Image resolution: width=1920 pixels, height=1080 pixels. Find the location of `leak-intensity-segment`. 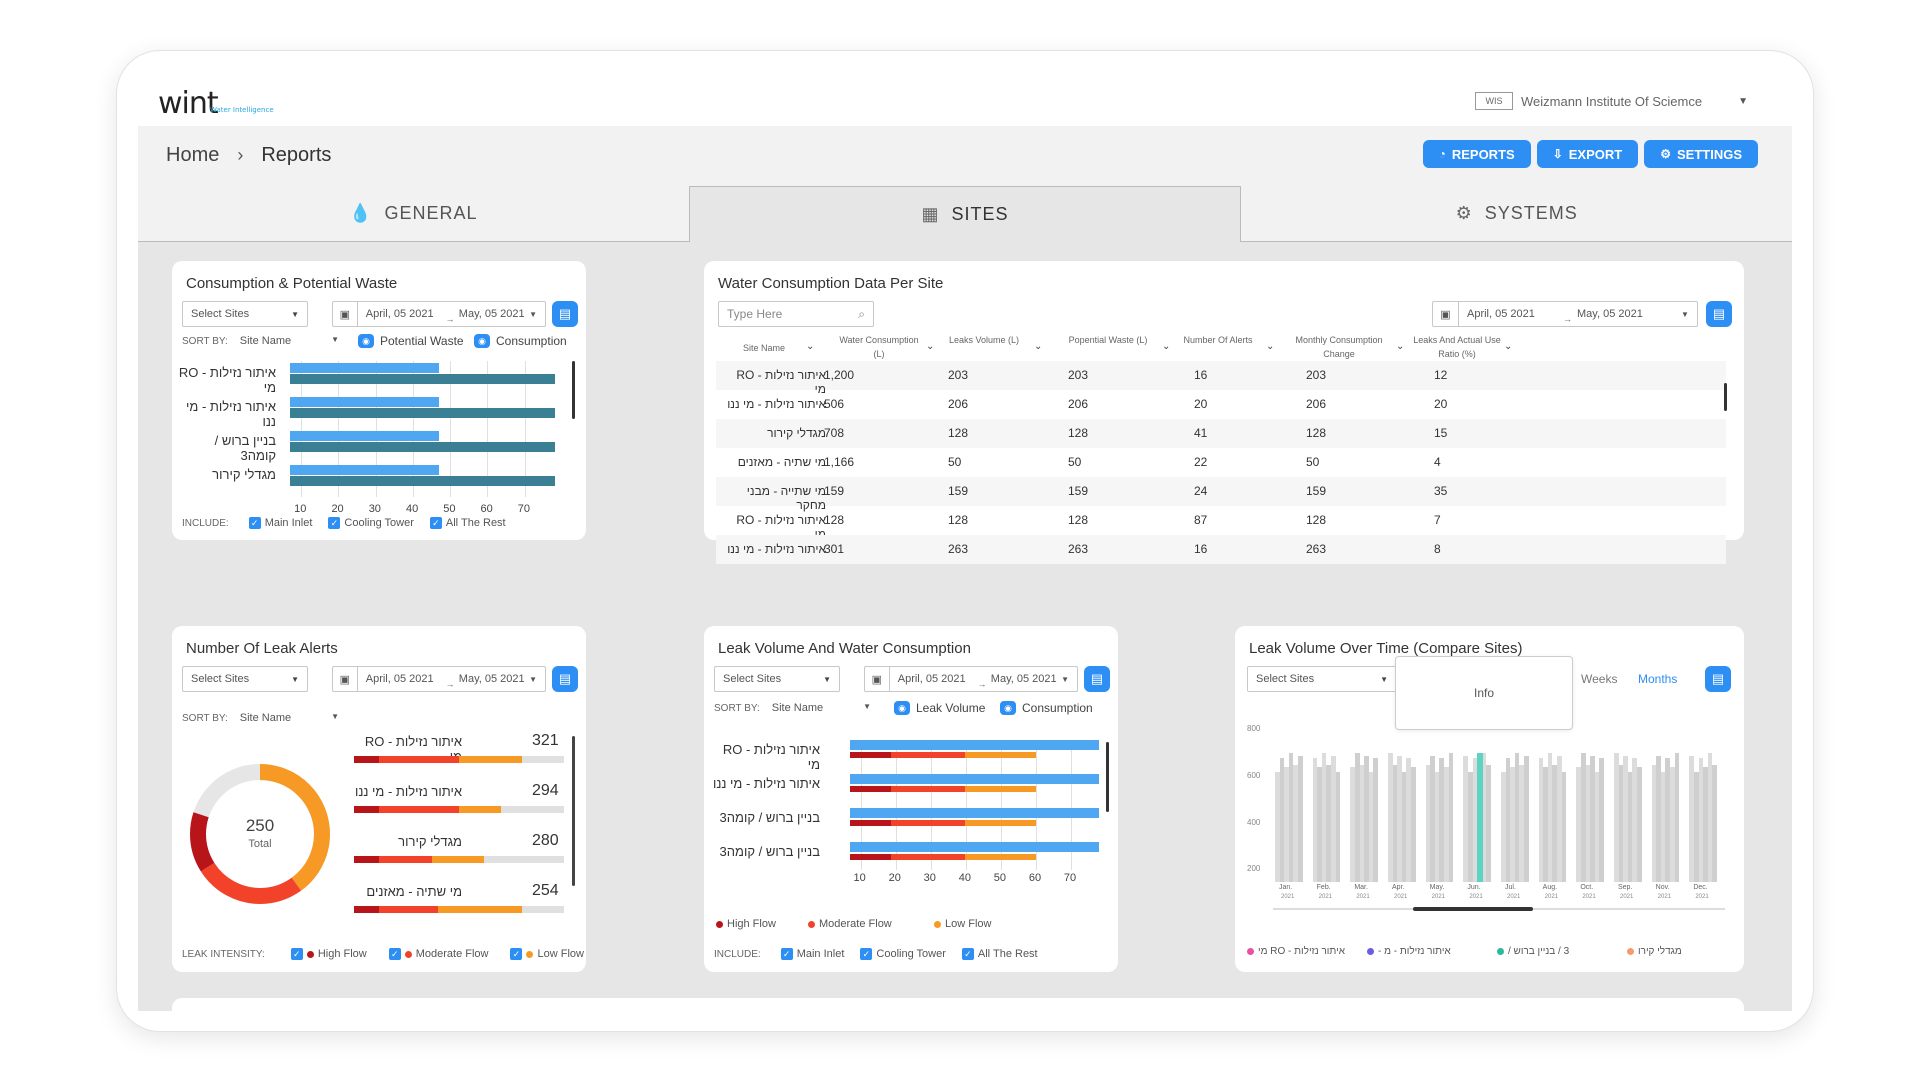

leak-intensity-segment is located at coordinates (419, 809).